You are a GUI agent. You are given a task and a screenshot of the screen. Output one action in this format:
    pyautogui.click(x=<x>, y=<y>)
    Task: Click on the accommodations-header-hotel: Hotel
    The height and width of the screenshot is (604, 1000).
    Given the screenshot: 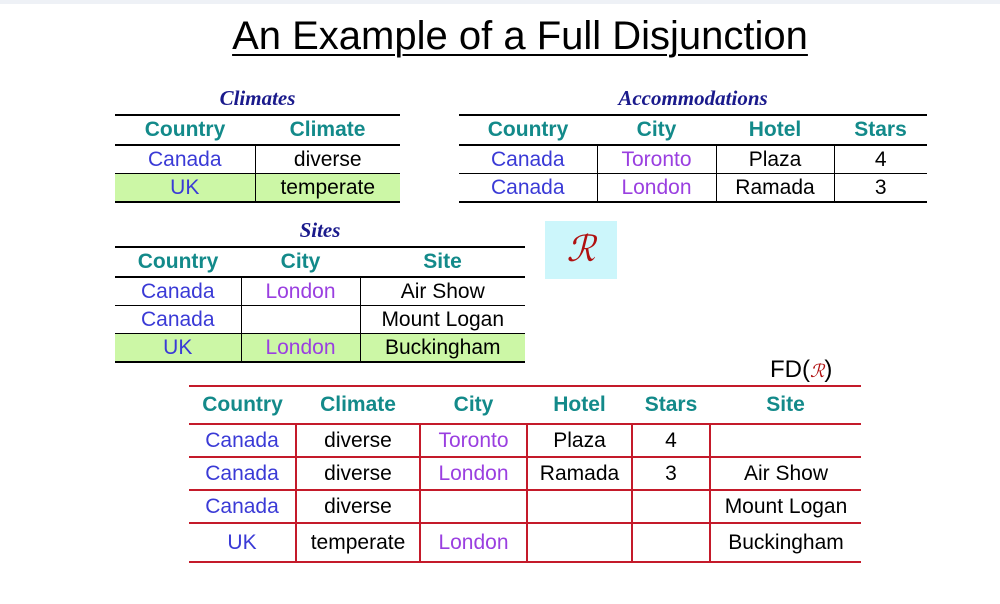 What is the action you would take?
    pyautogui.click(x=775, y=130)
    